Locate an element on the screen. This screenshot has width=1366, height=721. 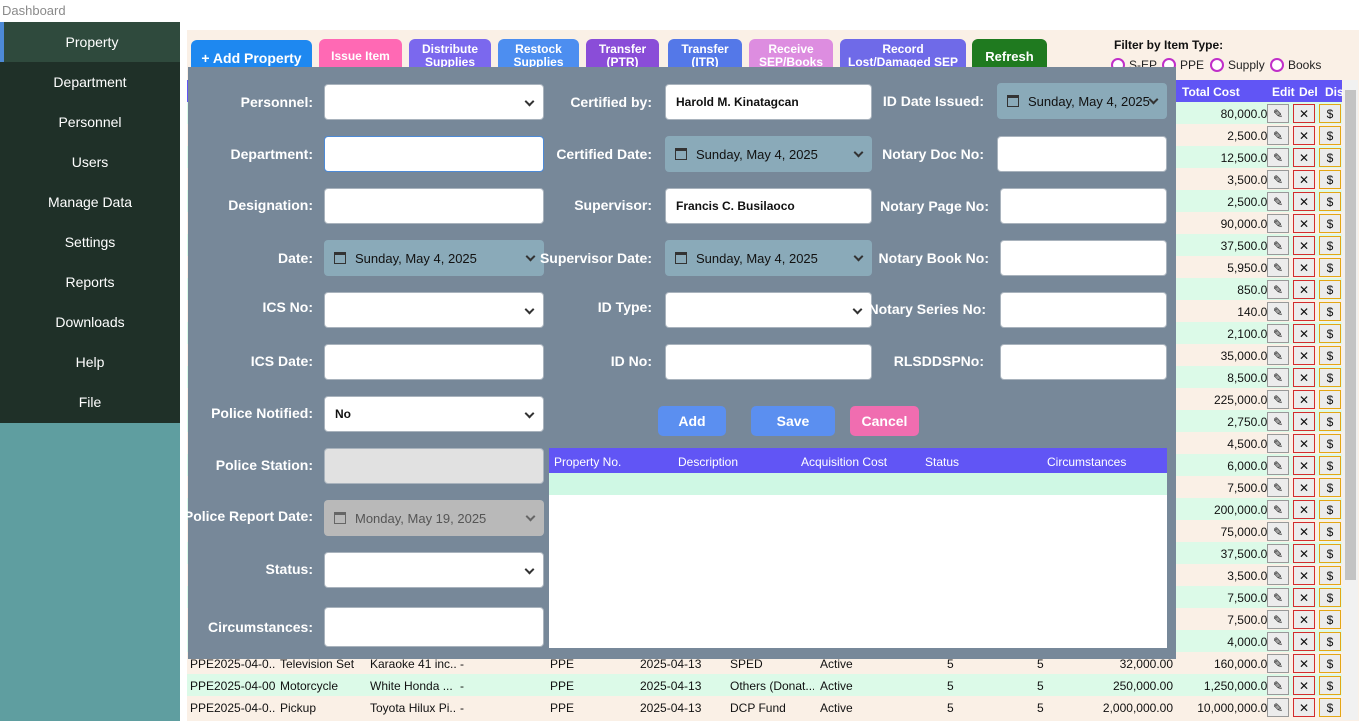
grid-new-row is located at coordinates (858, 484).